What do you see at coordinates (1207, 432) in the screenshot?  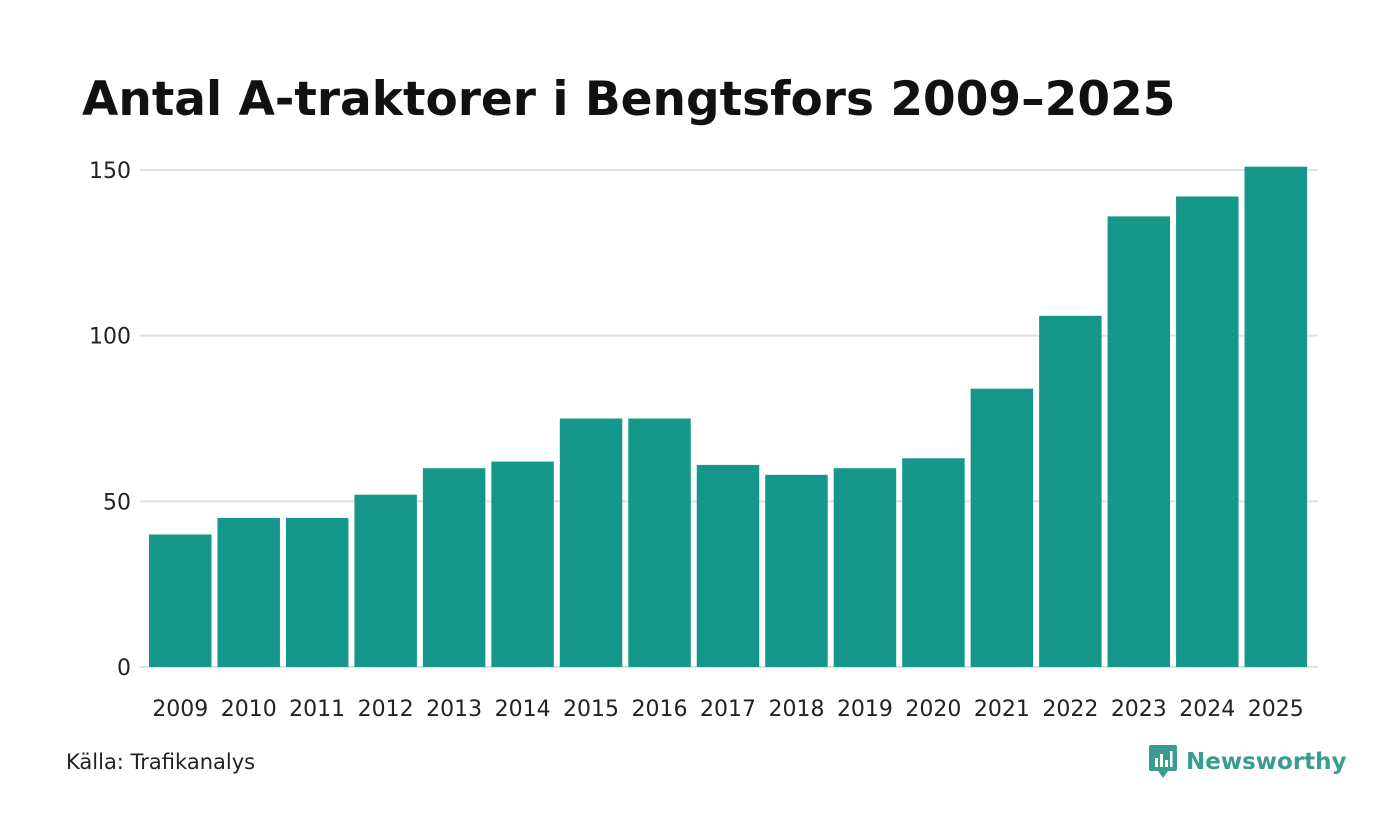 I see `bar-2024` at bounding box center [1207, 432].